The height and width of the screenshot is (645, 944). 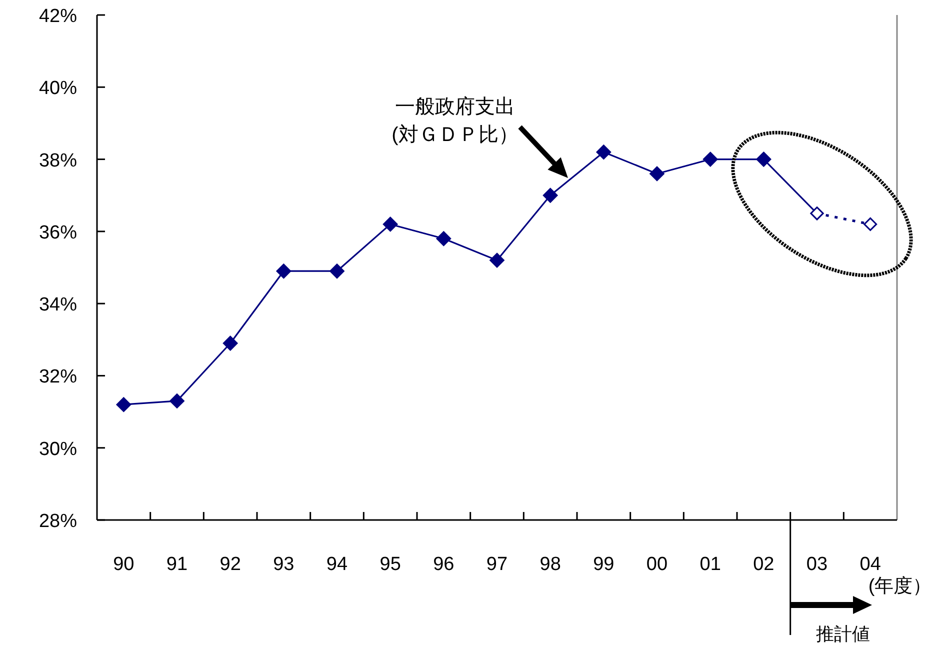 I want to click on annotation: 一般政府支出 (対ＧＤＰ比）, so click(x=455, y=121).